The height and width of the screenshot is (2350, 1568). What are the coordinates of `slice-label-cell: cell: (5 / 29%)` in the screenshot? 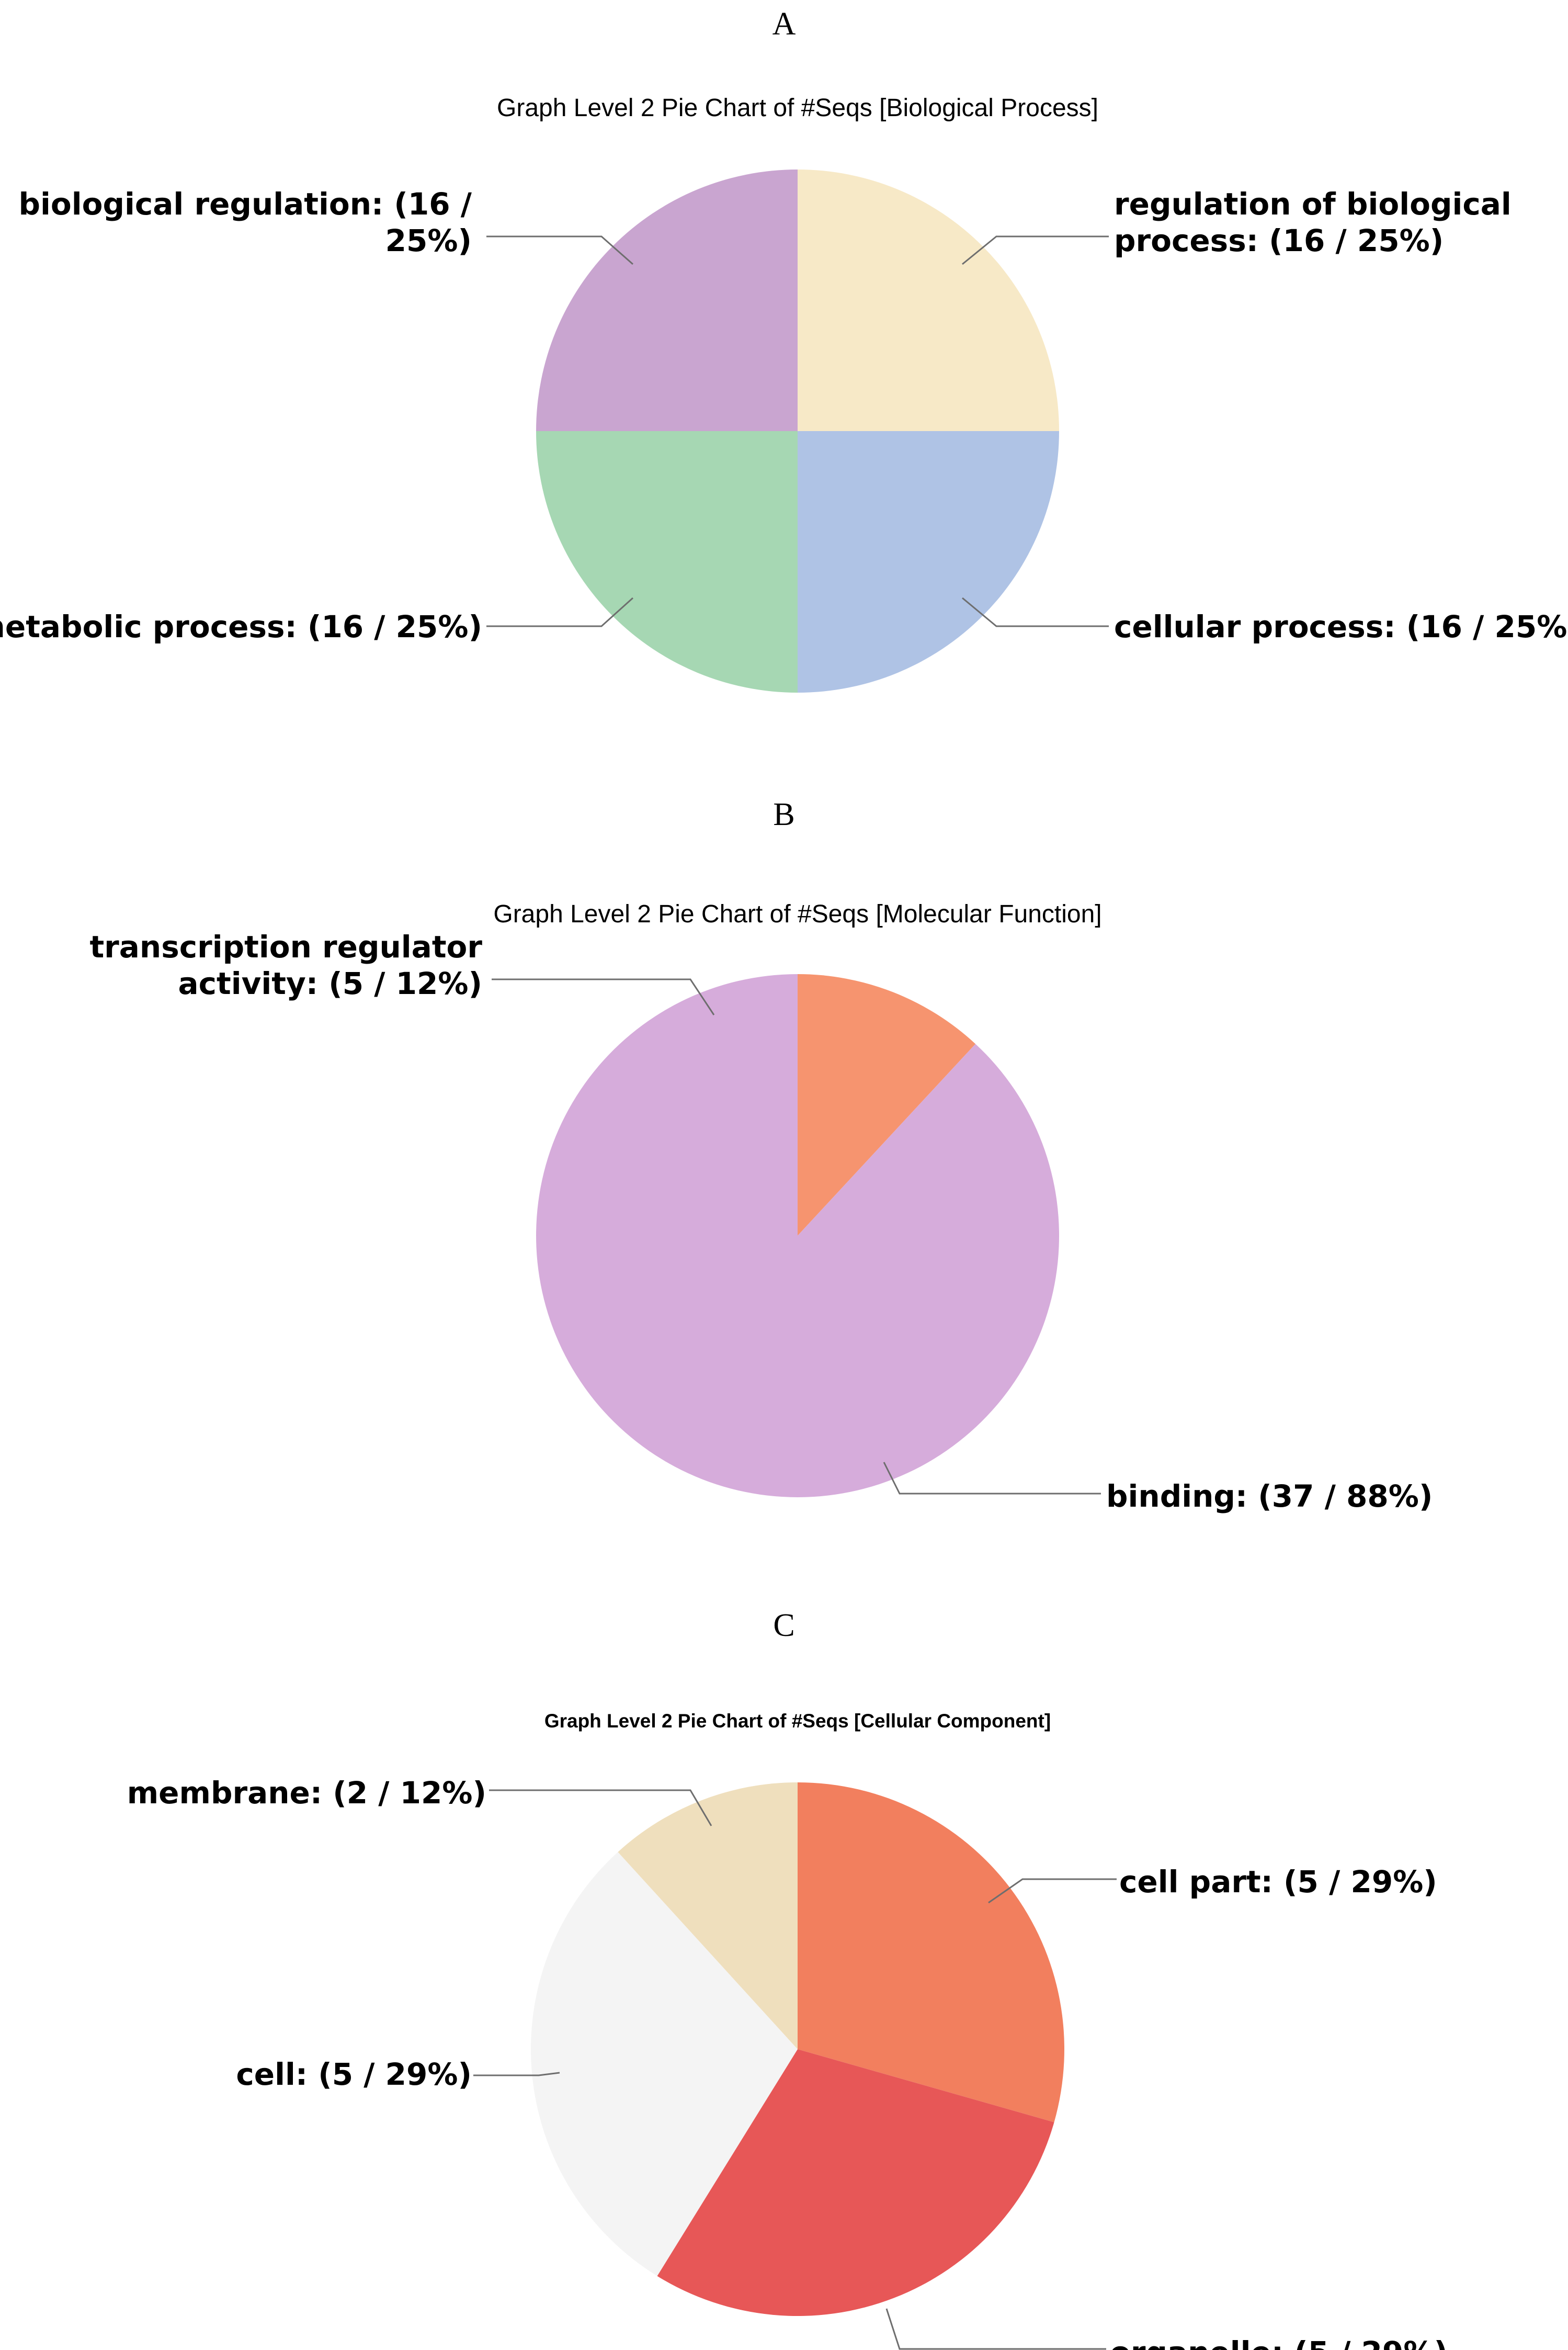 It's located at (354, 2074).